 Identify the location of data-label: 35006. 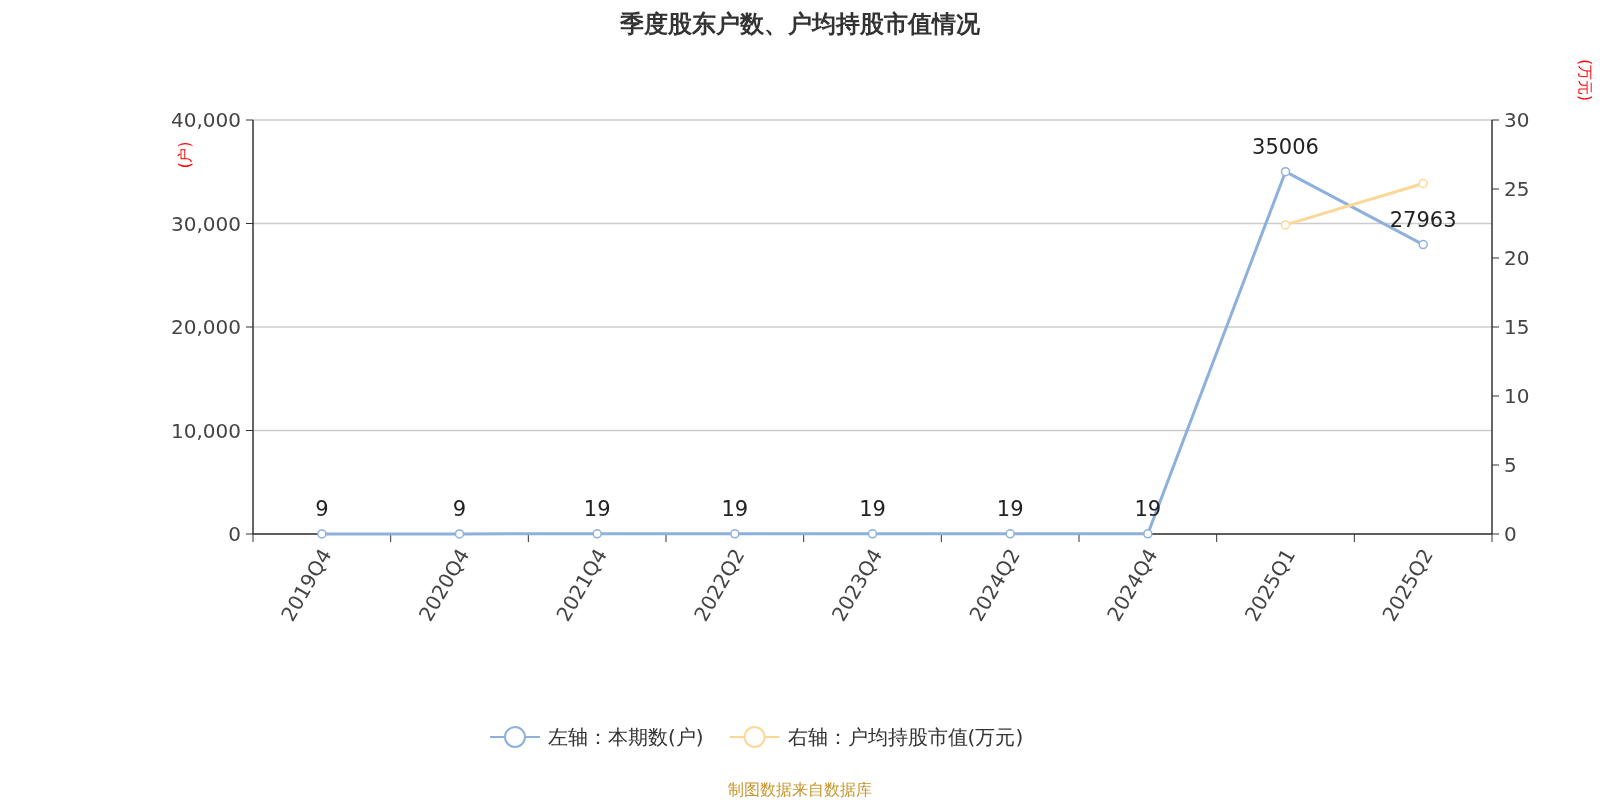
(1285, 146).